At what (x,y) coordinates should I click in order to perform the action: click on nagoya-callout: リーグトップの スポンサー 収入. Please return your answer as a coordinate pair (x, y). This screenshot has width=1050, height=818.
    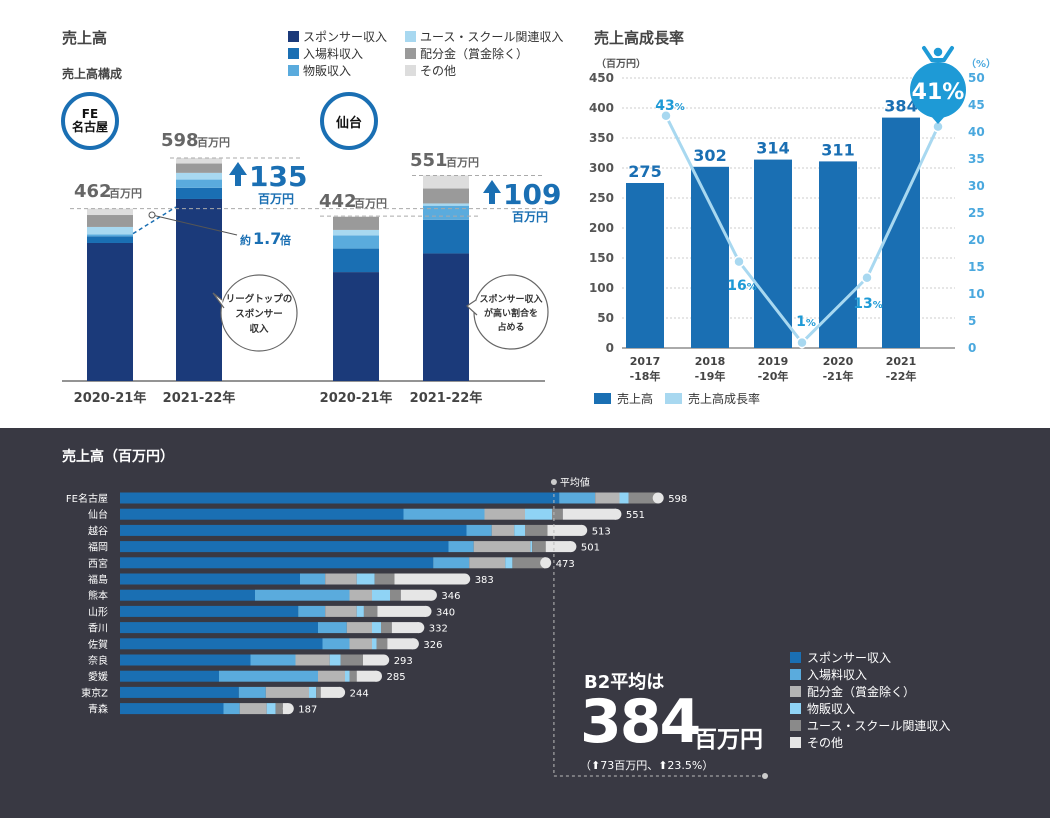
    Looking at the image, I should click on (255, 313).